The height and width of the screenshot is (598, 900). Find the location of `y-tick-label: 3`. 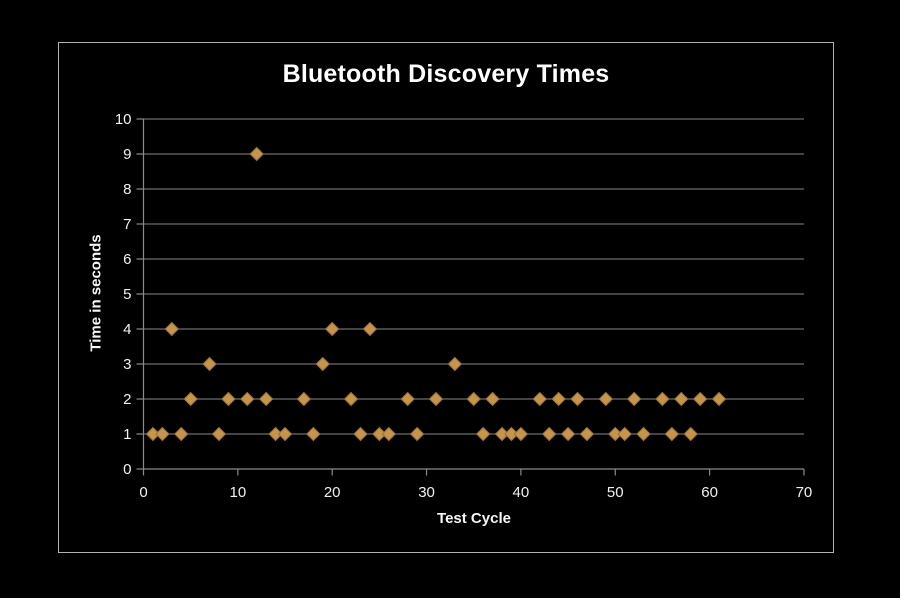

y-tick-label: 3 is located at coordinates (127, 364).